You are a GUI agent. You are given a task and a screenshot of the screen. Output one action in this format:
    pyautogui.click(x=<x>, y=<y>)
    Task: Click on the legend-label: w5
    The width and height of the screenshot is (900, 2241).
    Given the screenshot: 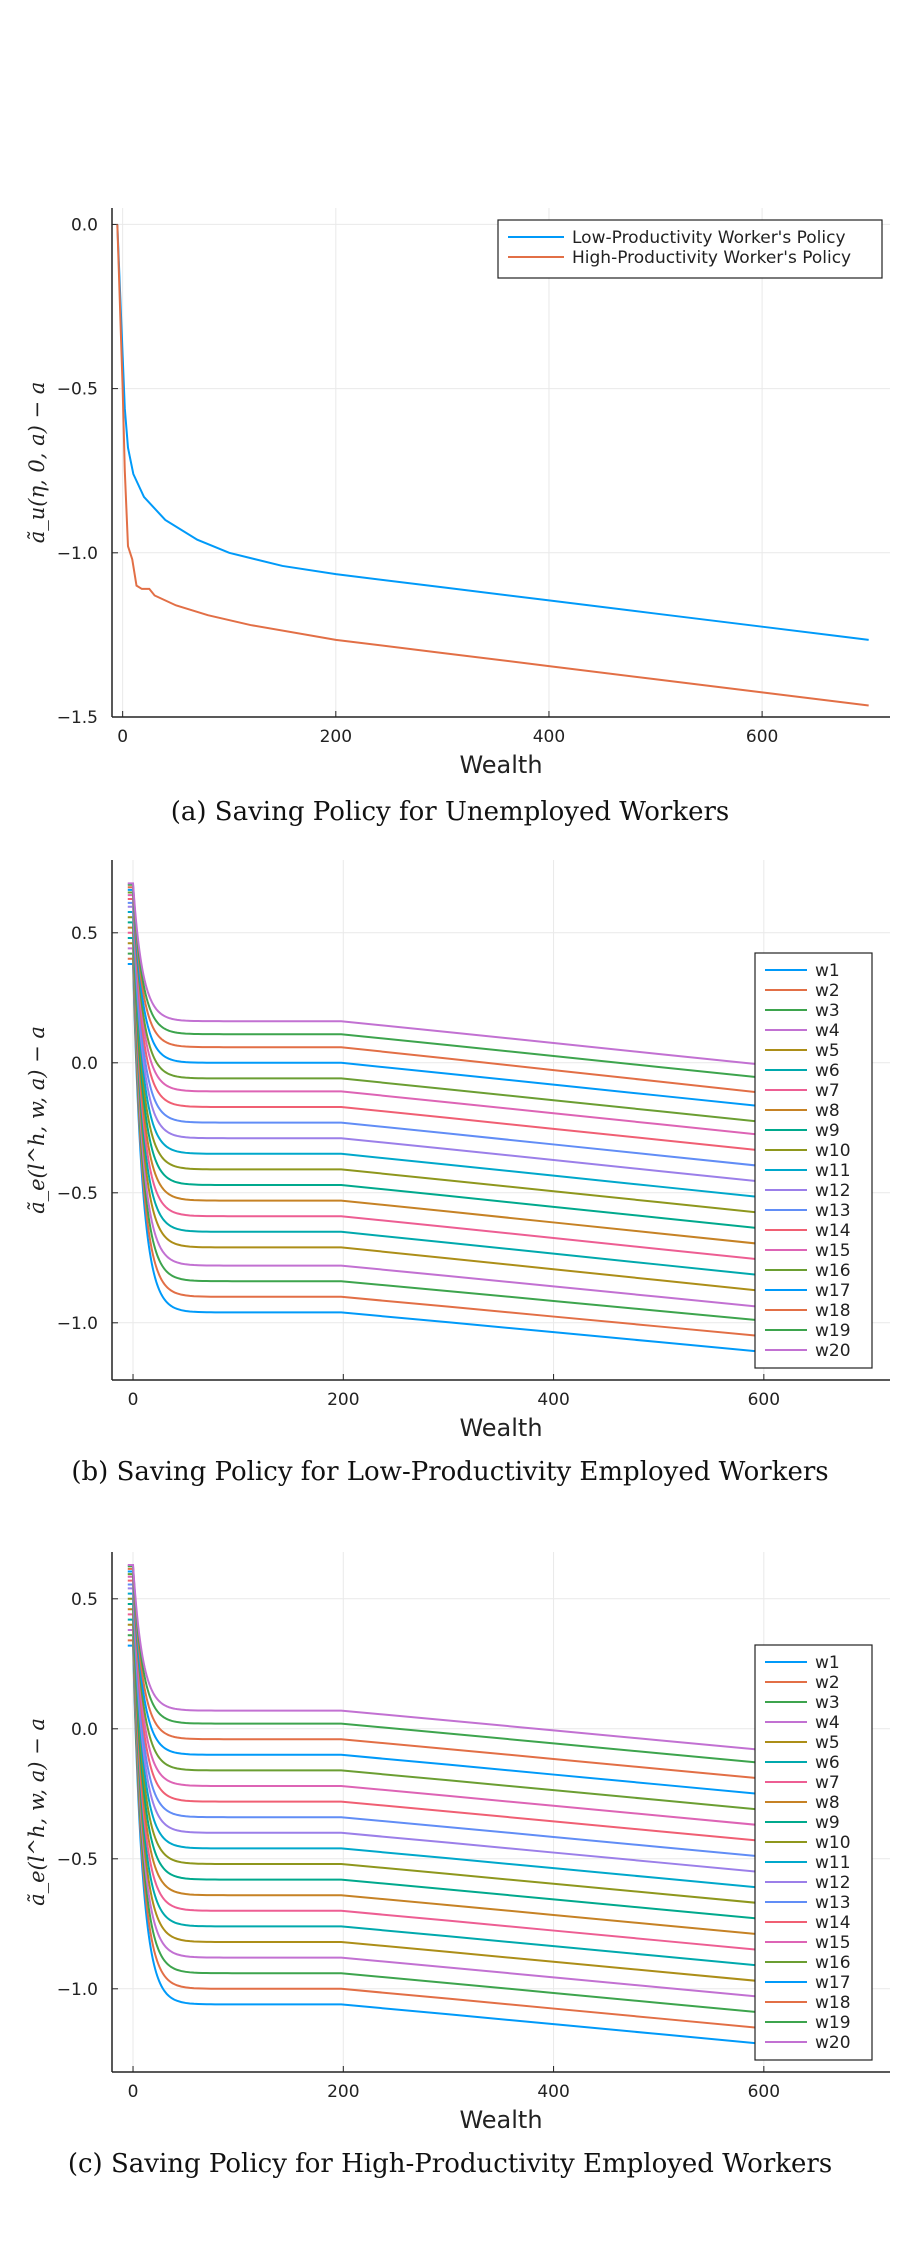 What is the action you would take?
    pyautogui.click(x=827, y=1051)
    